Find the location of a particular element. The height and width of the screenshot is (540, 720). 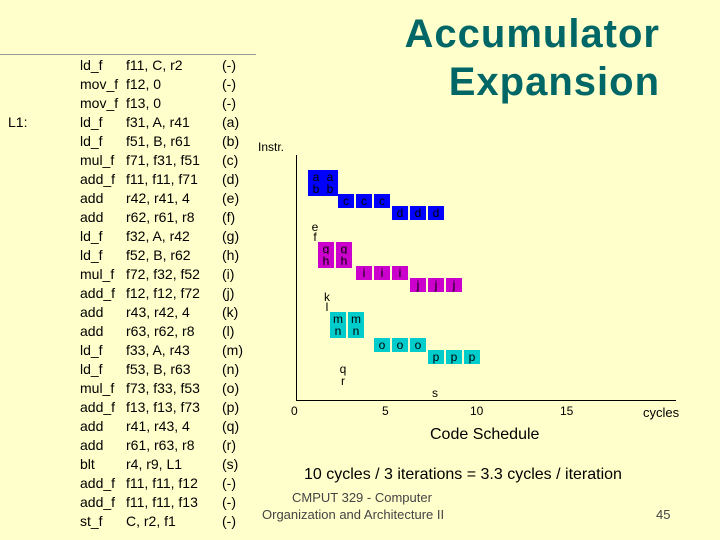

instruction-tag: (o) is located at coordinates (231, 388).